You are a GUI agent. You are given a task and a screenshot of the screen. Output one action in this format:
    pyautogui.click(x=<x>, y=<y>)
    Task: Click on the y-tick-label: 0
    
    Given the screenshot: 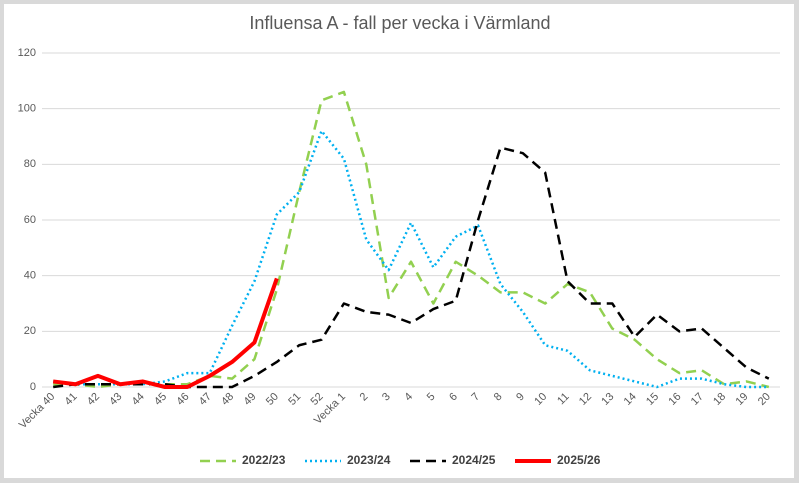 What is the action you would take?
    pyautogui.click(x=33, y=387)
    